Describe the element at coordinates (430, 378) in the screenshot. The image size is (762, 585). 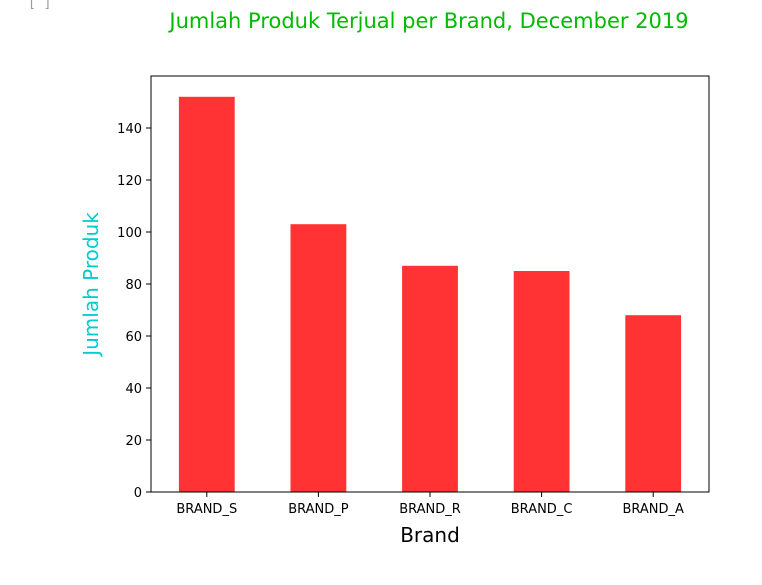
I see `bar-brand_r` at that location.